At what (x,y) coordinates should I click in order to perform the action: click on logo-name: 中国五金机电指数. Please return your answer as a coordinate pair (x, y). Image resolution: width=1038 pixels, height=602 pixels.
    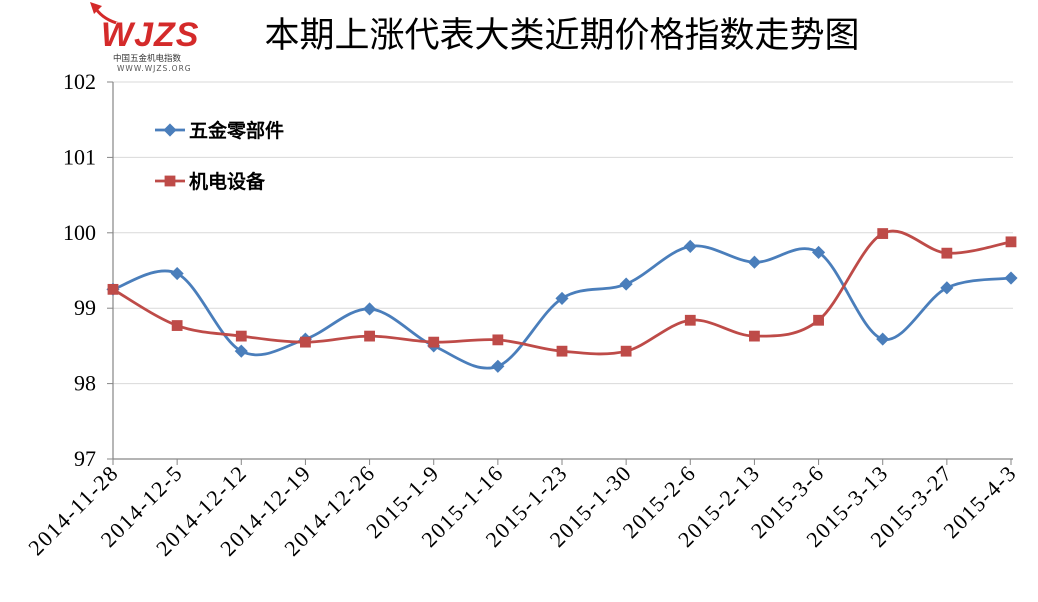
    Looking at the image, I should click on (147, 58).